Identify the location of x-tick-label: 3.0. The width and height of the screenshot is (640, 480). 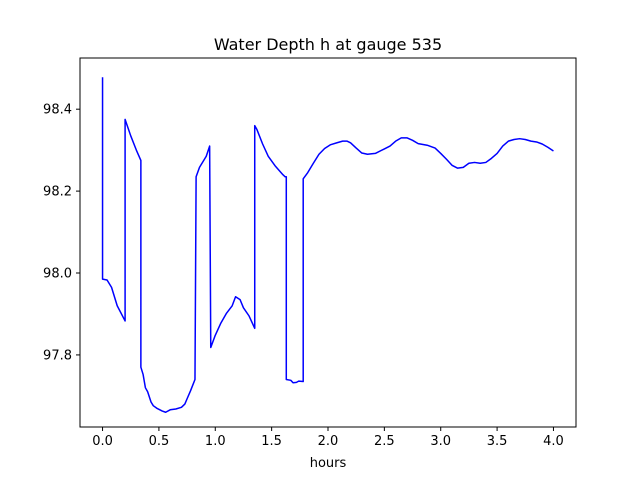
(440, 441).